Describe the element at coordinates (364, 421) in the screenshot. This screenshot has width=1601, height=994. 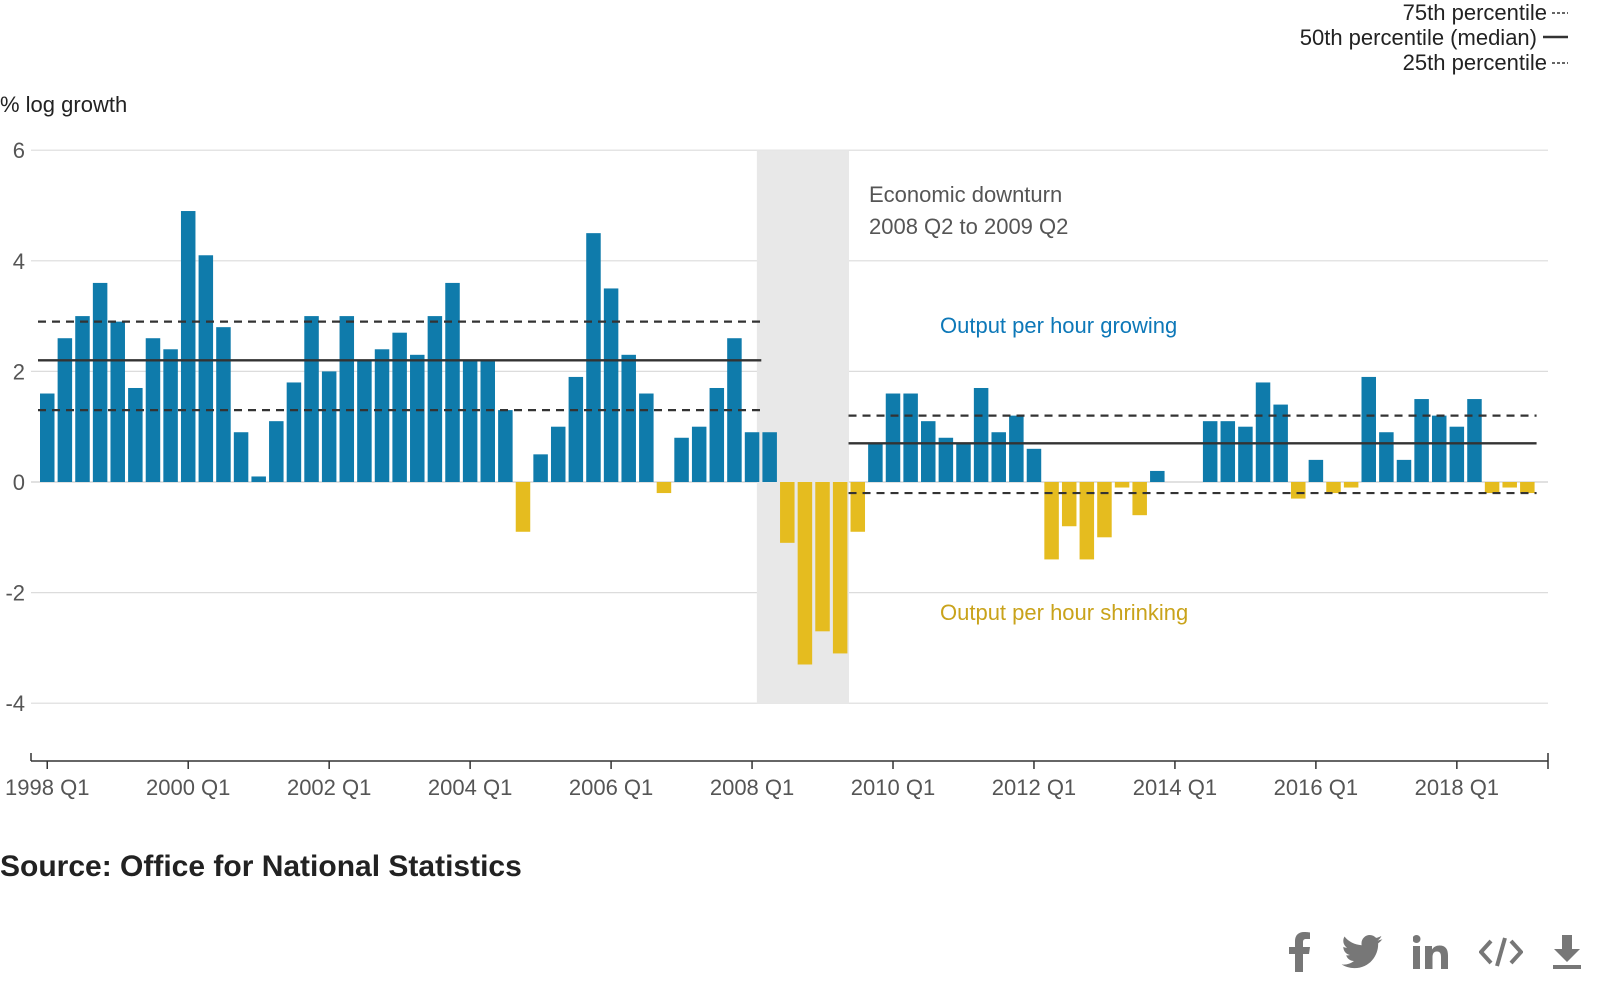
I see `bar-2002-Q3` at that location.